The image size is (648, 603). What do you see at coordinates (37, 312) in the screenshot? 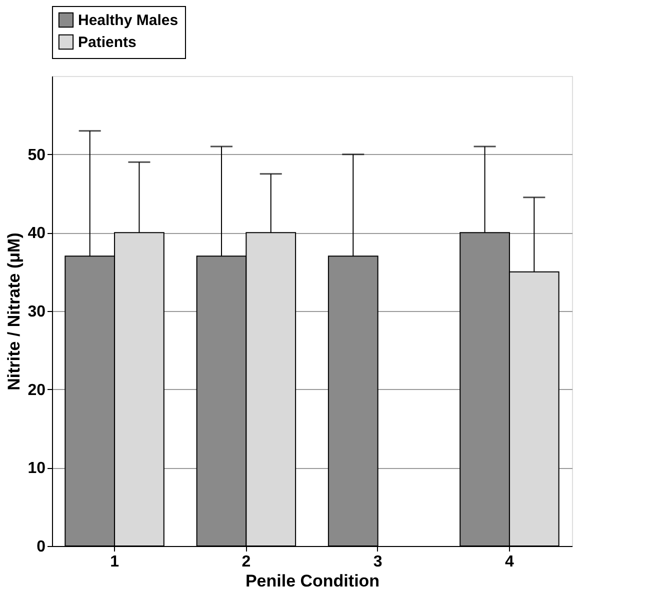
I see `y-tick-label: 30` at bounding box center [37, 312].